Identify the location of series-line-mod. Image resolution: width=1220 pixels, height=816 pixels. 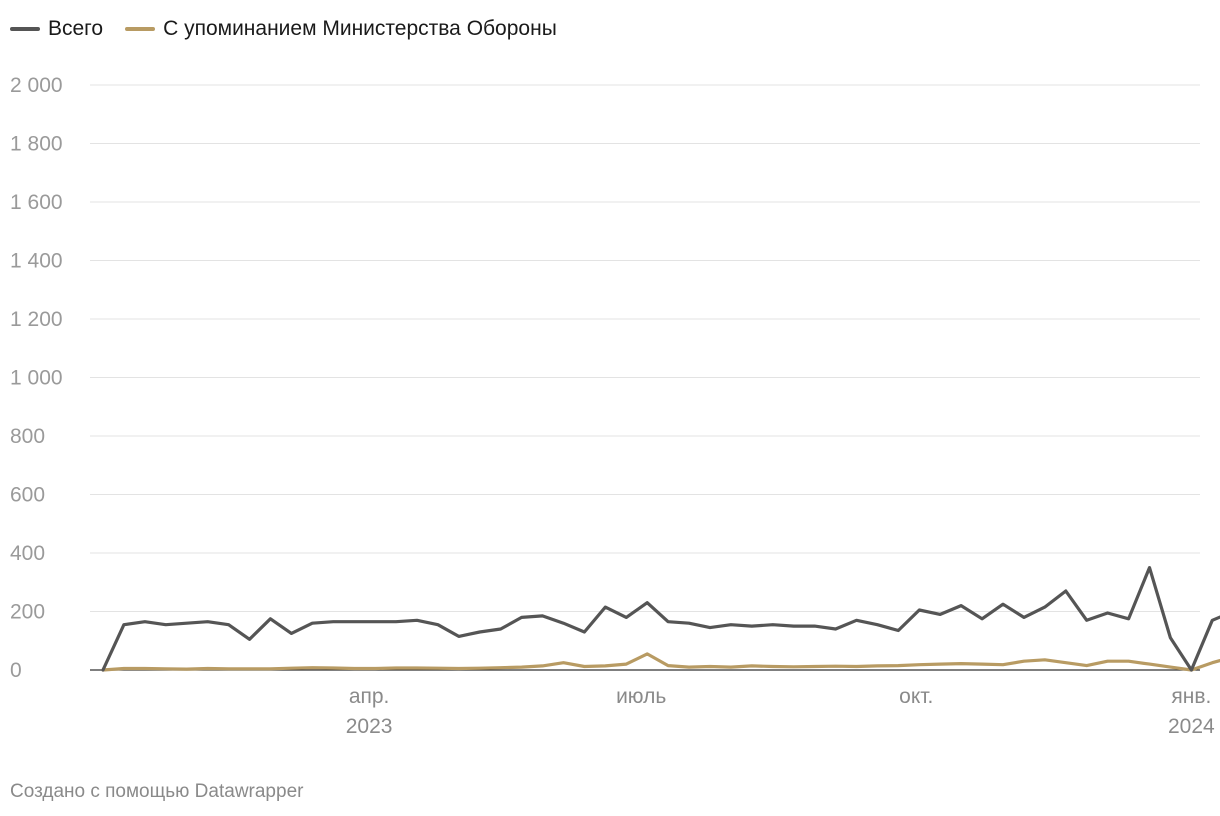
(660, 662).